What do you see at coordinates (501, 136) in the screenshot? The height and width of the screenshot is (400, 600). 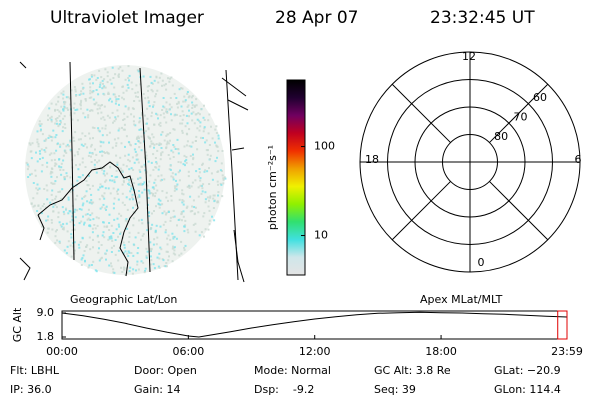 I see `polar-ring-label: 80` at bounding box center [501, 136].